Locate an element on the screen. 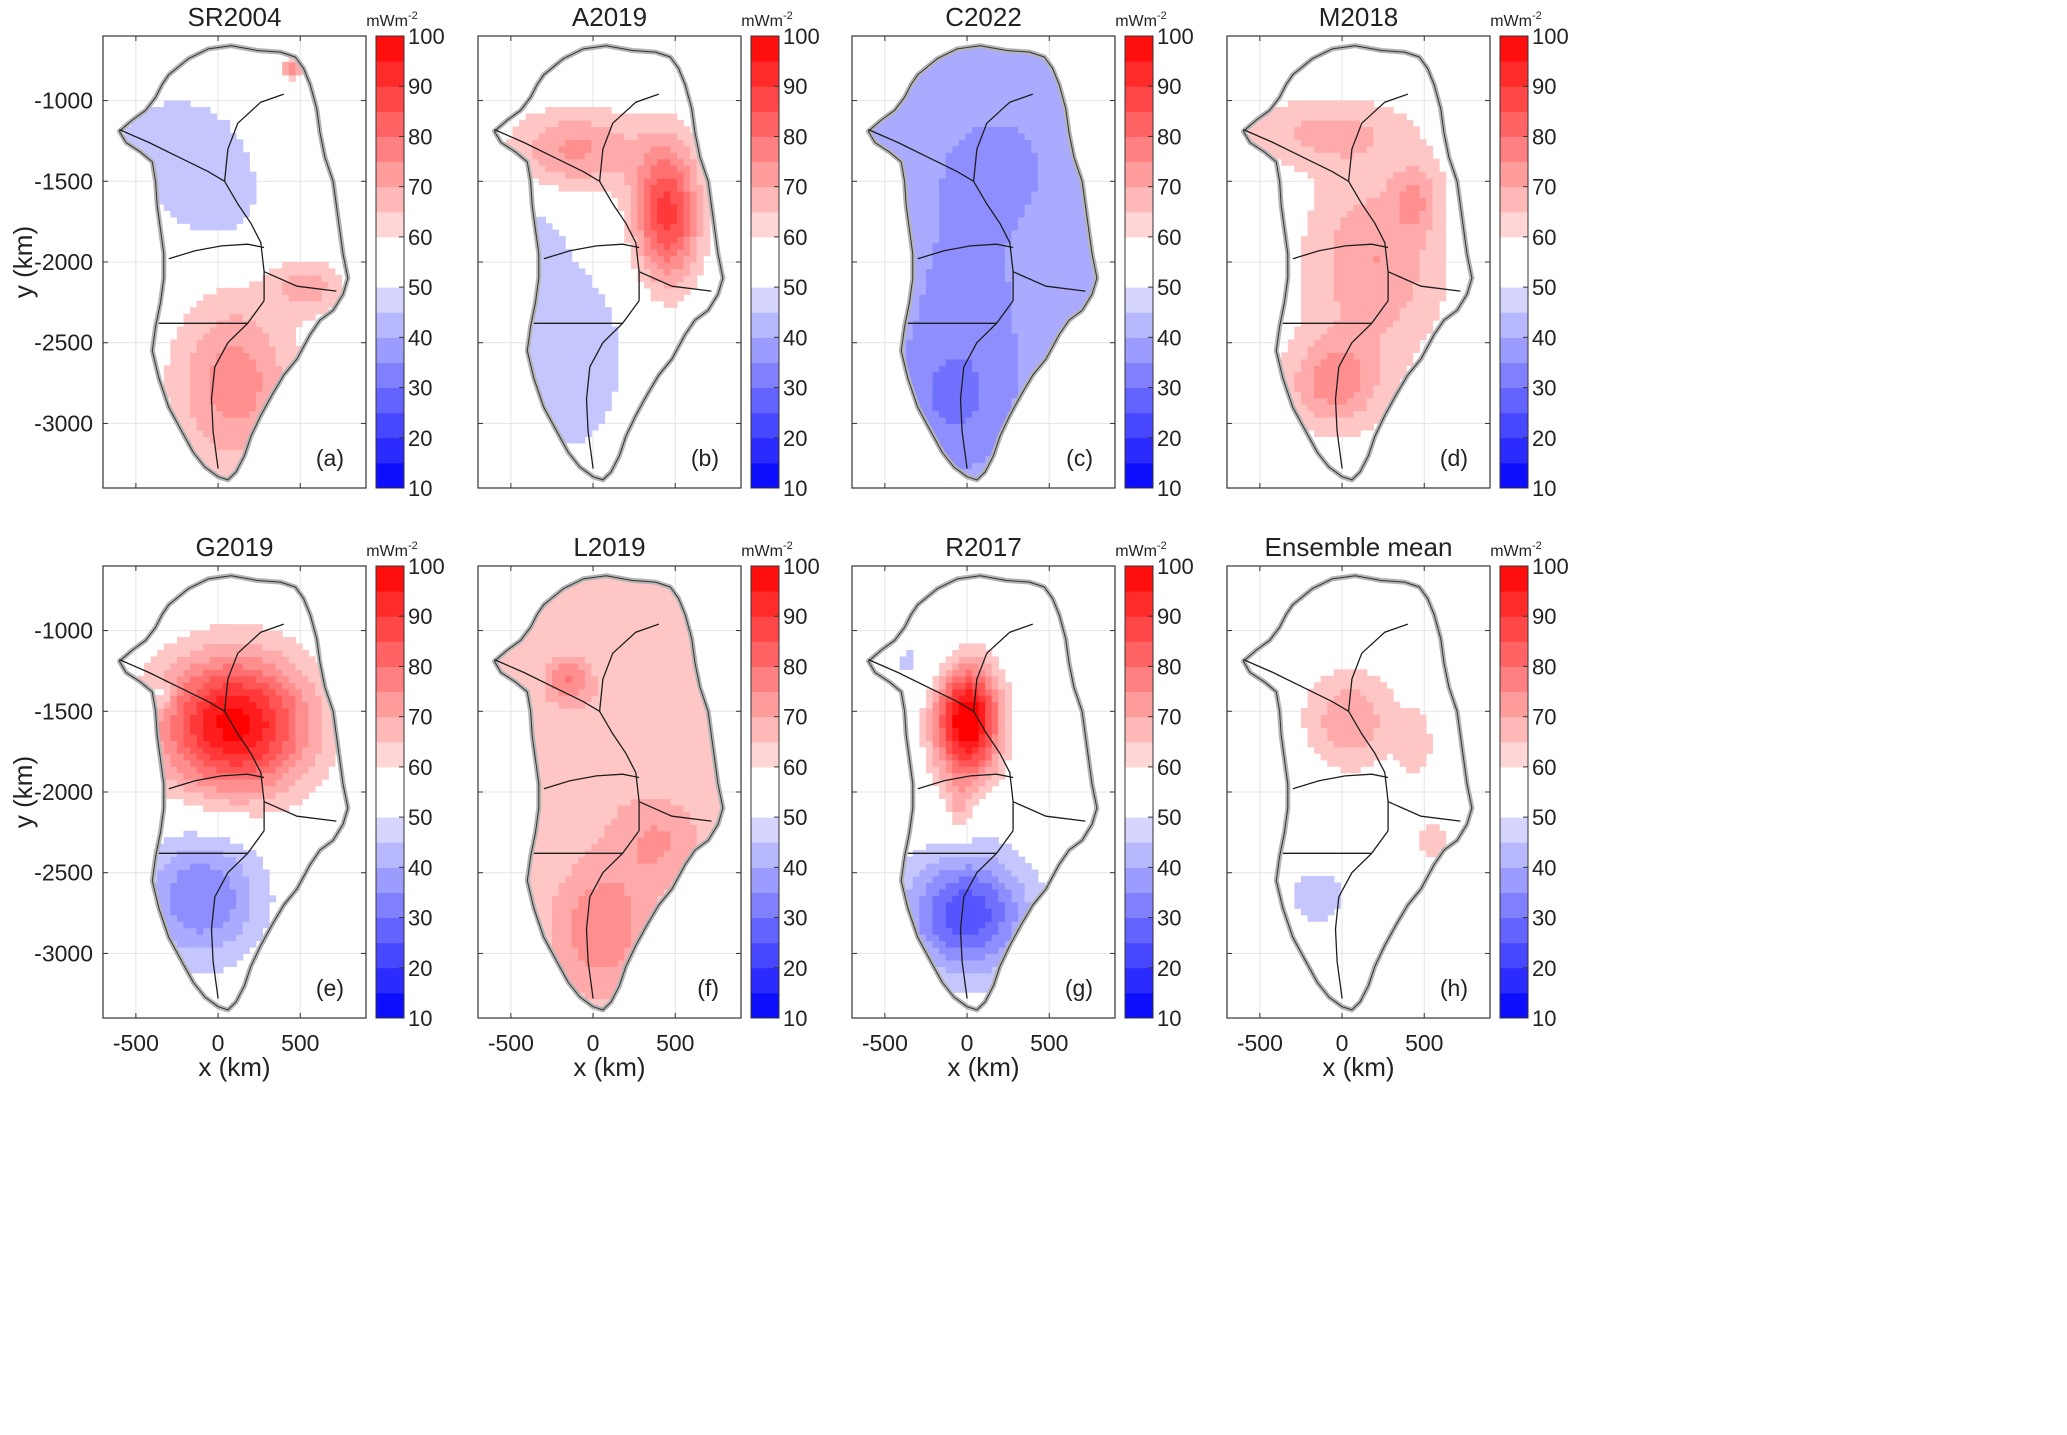  colorbar-tick-label: 90 is located at coordinates (1169, 86).